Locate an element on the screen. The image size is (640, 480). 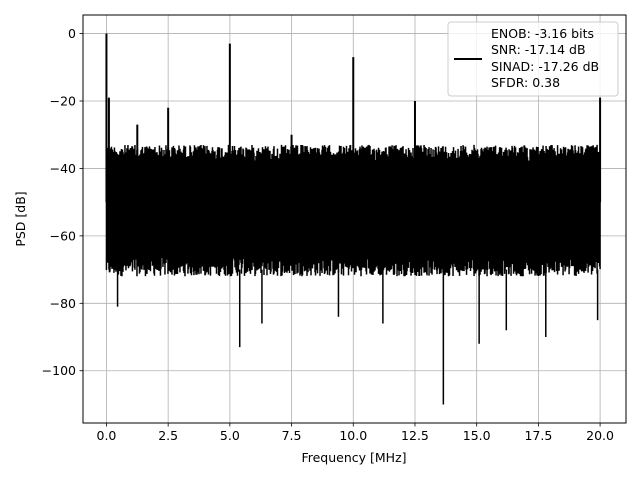
y-axis-title: PSD [dB] is located at coordinates (20, 218).